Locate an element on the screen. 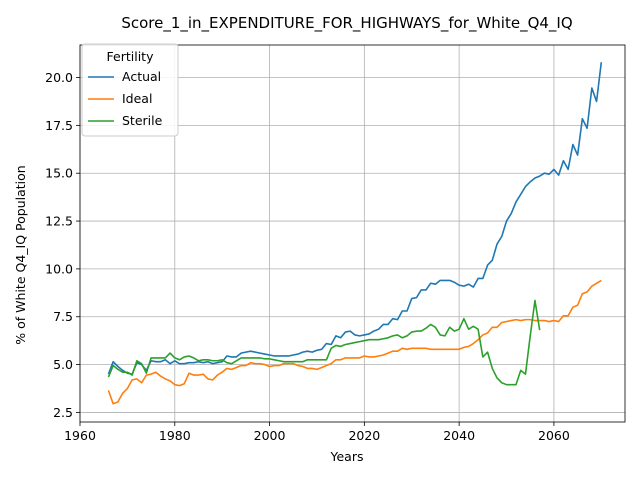 The width and height of the screenshot is (640, 480). x-axis-label: Years is located at coordinates (347, 456).